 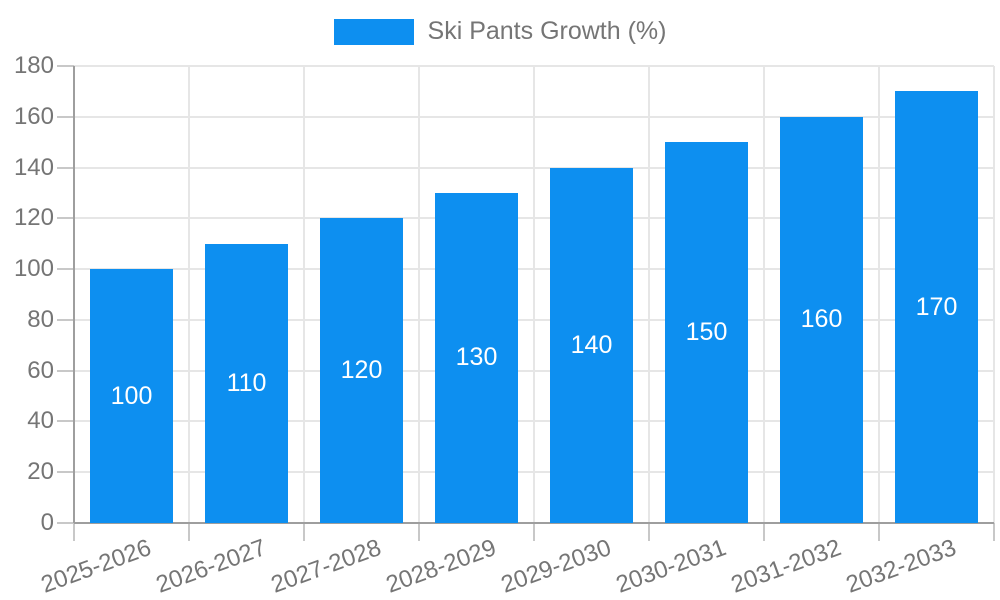 I want to click on bar-value-label: 100, so click(x=131, y=395).